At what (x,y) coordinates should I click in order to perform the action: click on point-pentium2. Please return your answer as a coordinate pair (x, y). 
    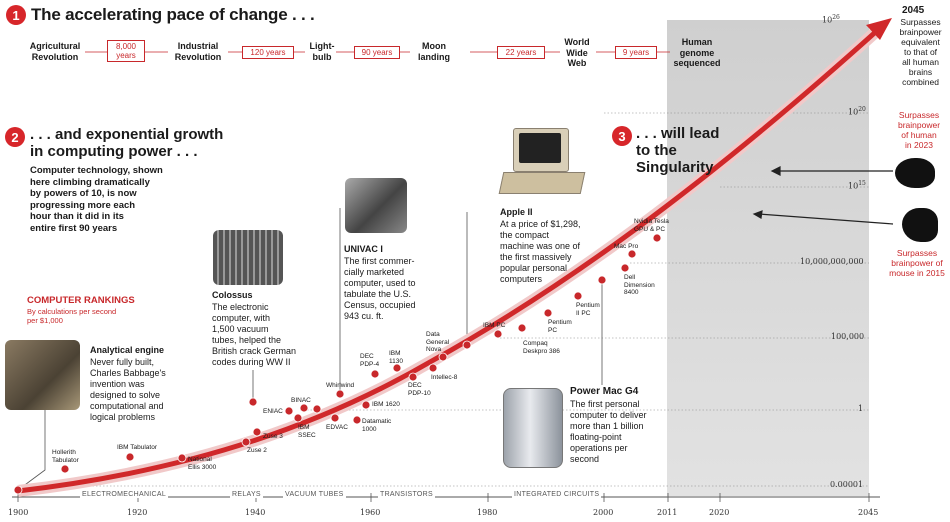
    Looking at the image, I should click on (578, 296).